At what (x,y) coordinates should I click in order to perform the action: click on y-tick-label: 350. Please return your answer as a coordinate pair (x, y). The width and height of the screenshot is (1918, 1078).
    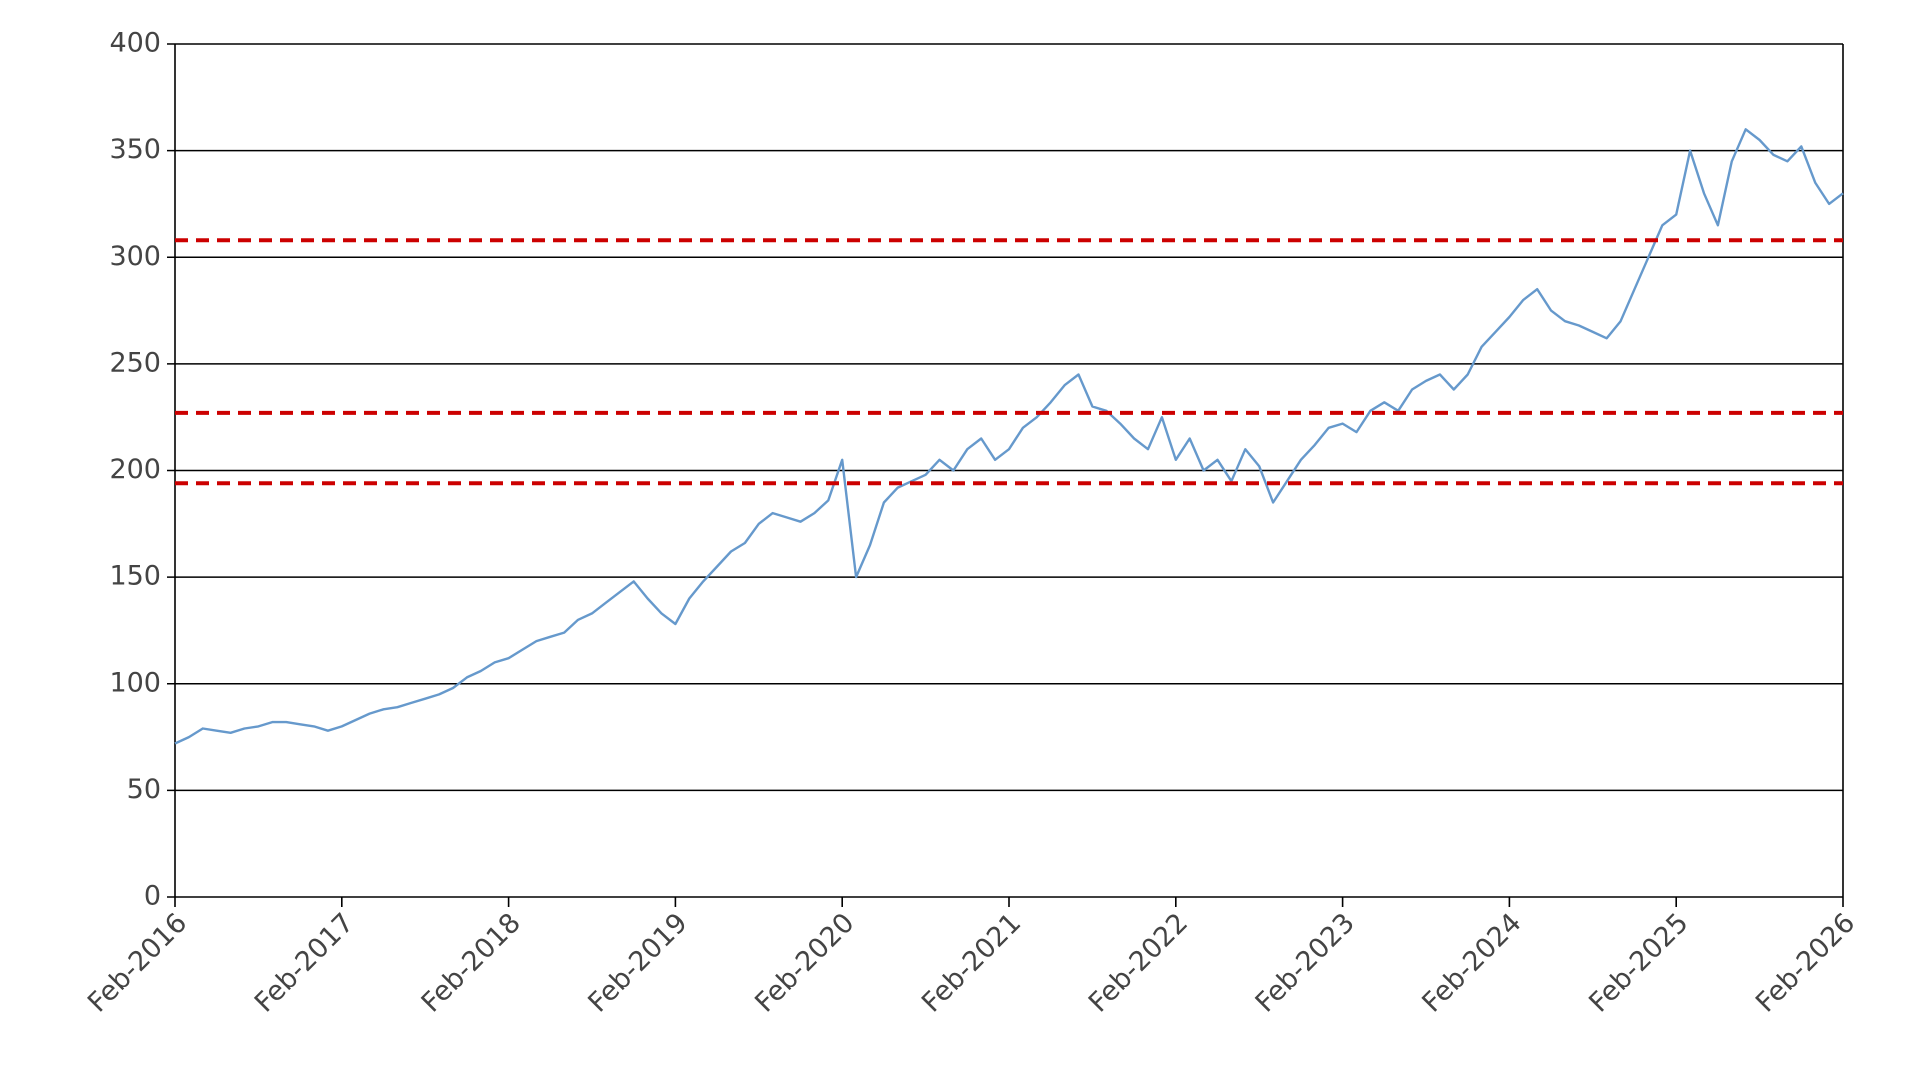
    Looking at the image, I should click on (135, 149).